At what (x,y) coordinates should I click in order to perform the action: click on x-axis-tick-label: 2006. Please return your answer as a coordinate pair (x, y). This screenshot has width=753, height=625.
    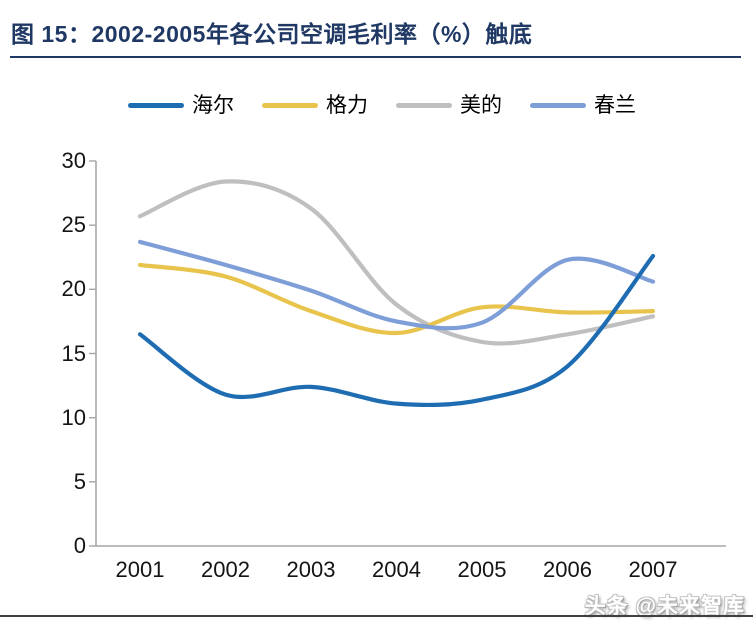
    Looking at the image, I should click on (567, 569).